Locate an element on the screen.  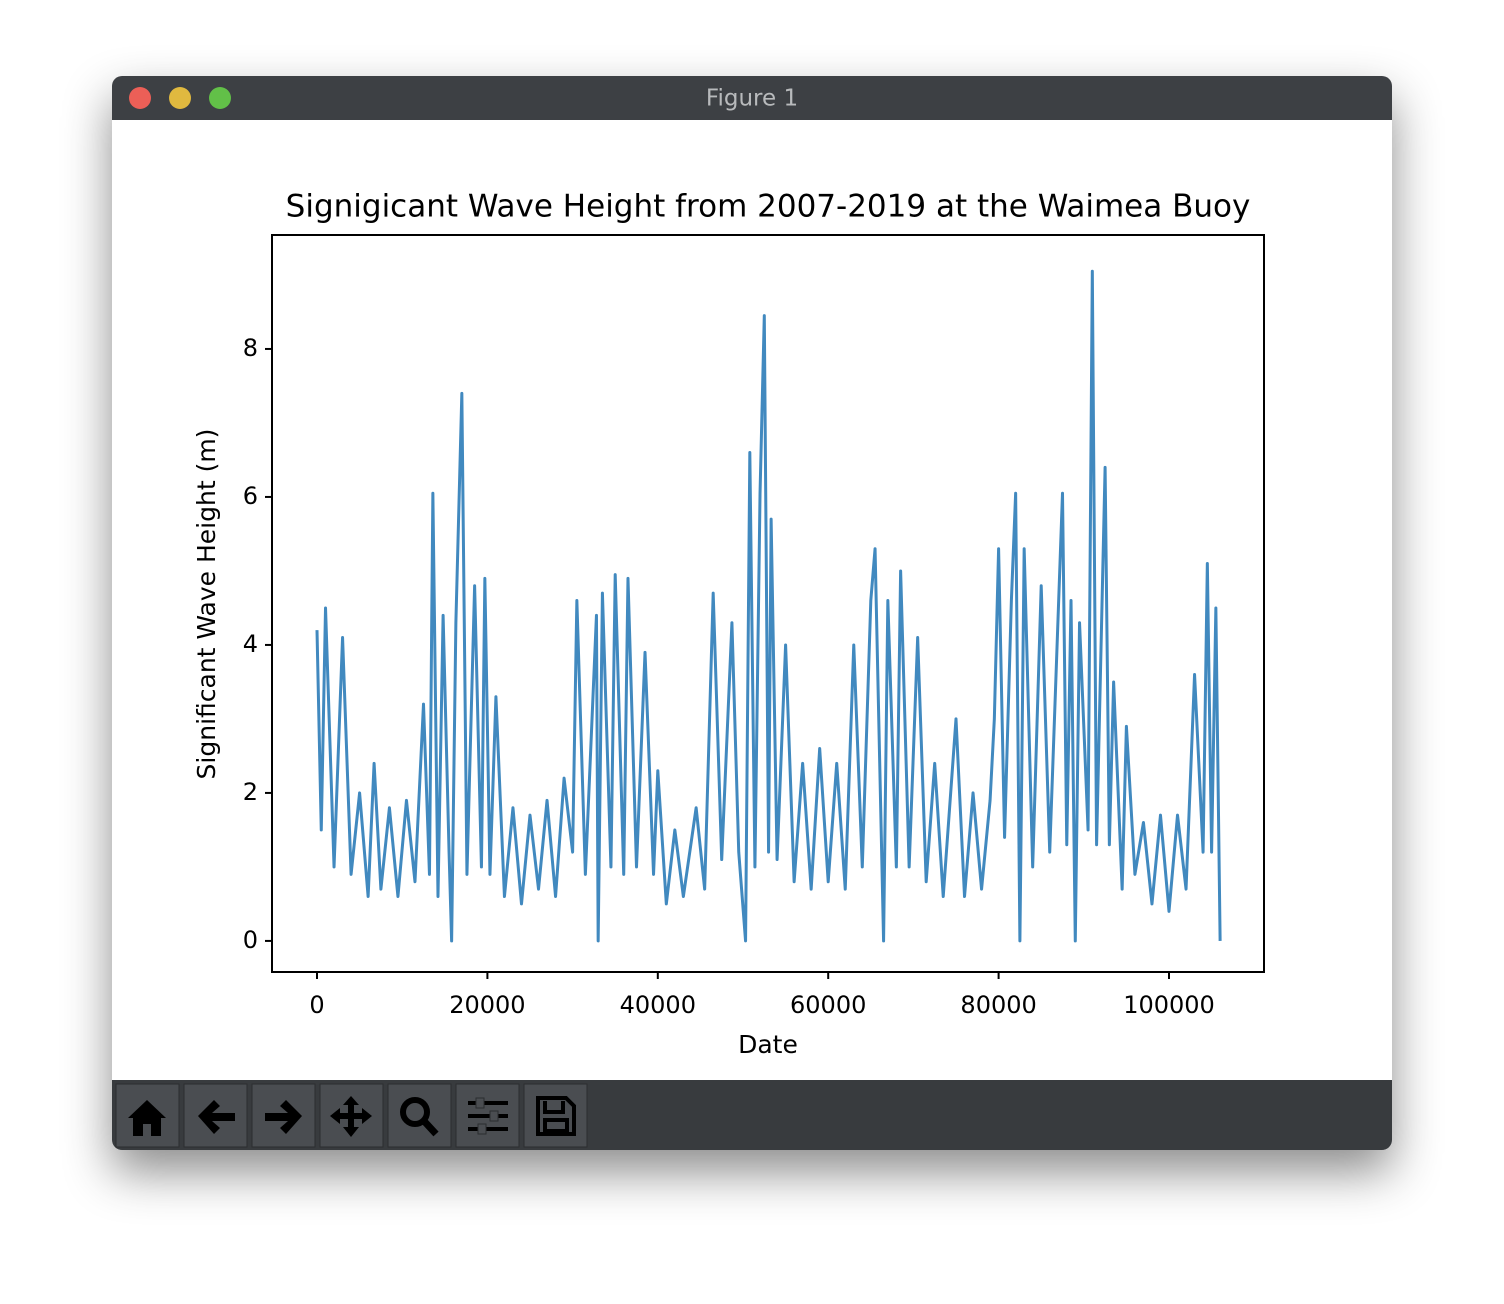
save-button is located at coordinates (555, 1115).